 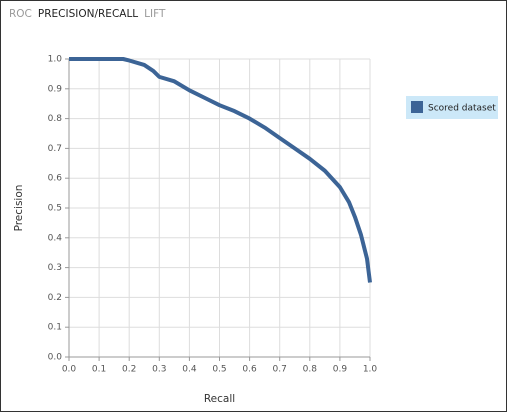 I want to click on x-tick-label: 0.9, so click(x=340, y=370).